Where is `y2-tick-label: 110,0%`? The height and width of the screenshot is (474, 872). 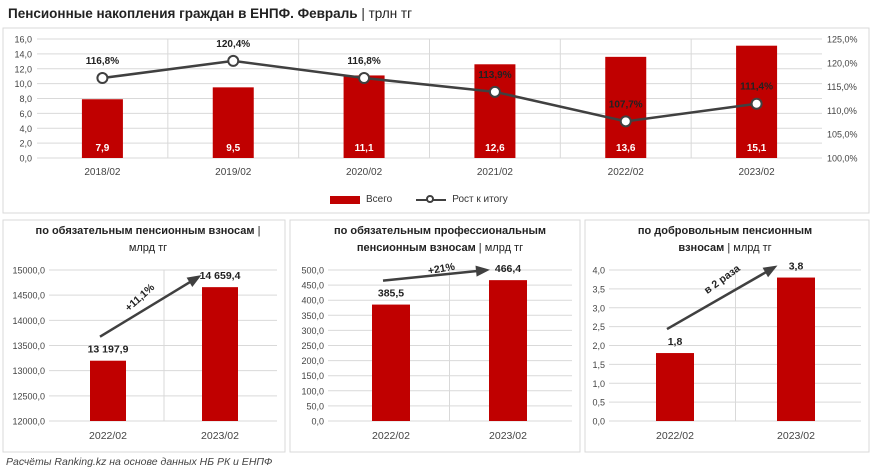 y2-tick-label: 110,0% is located at coordinates (842, 111).